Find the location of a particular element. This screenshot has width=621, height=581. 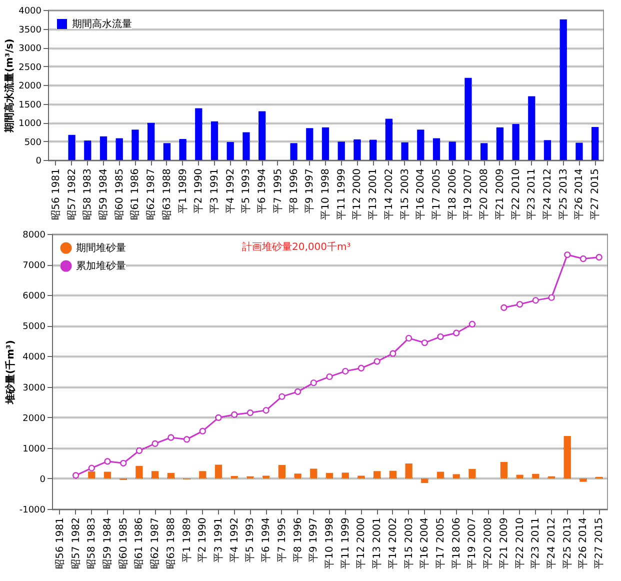

legend-label: 期間高水流量 is located at coordinates (102, 24).